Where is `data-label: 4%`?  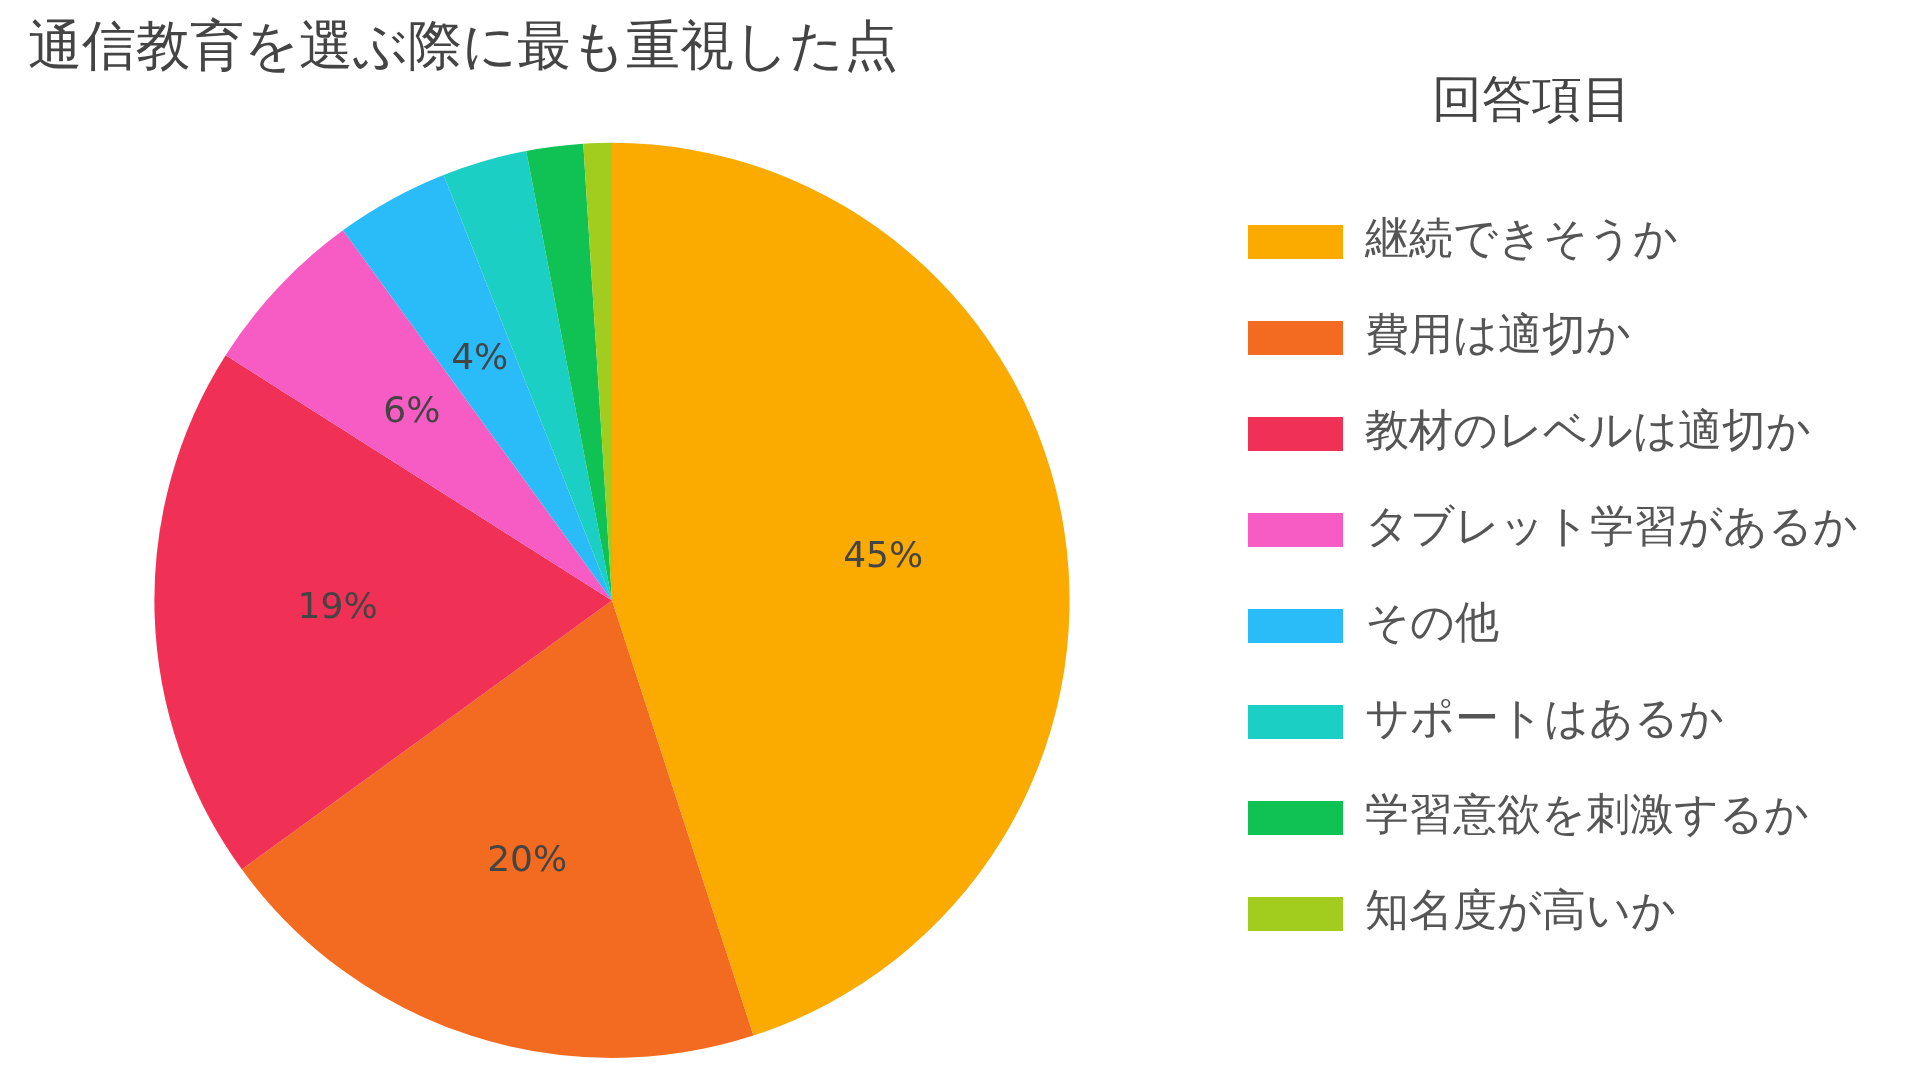 data-label: 4% is located at coordinates (480, 357).